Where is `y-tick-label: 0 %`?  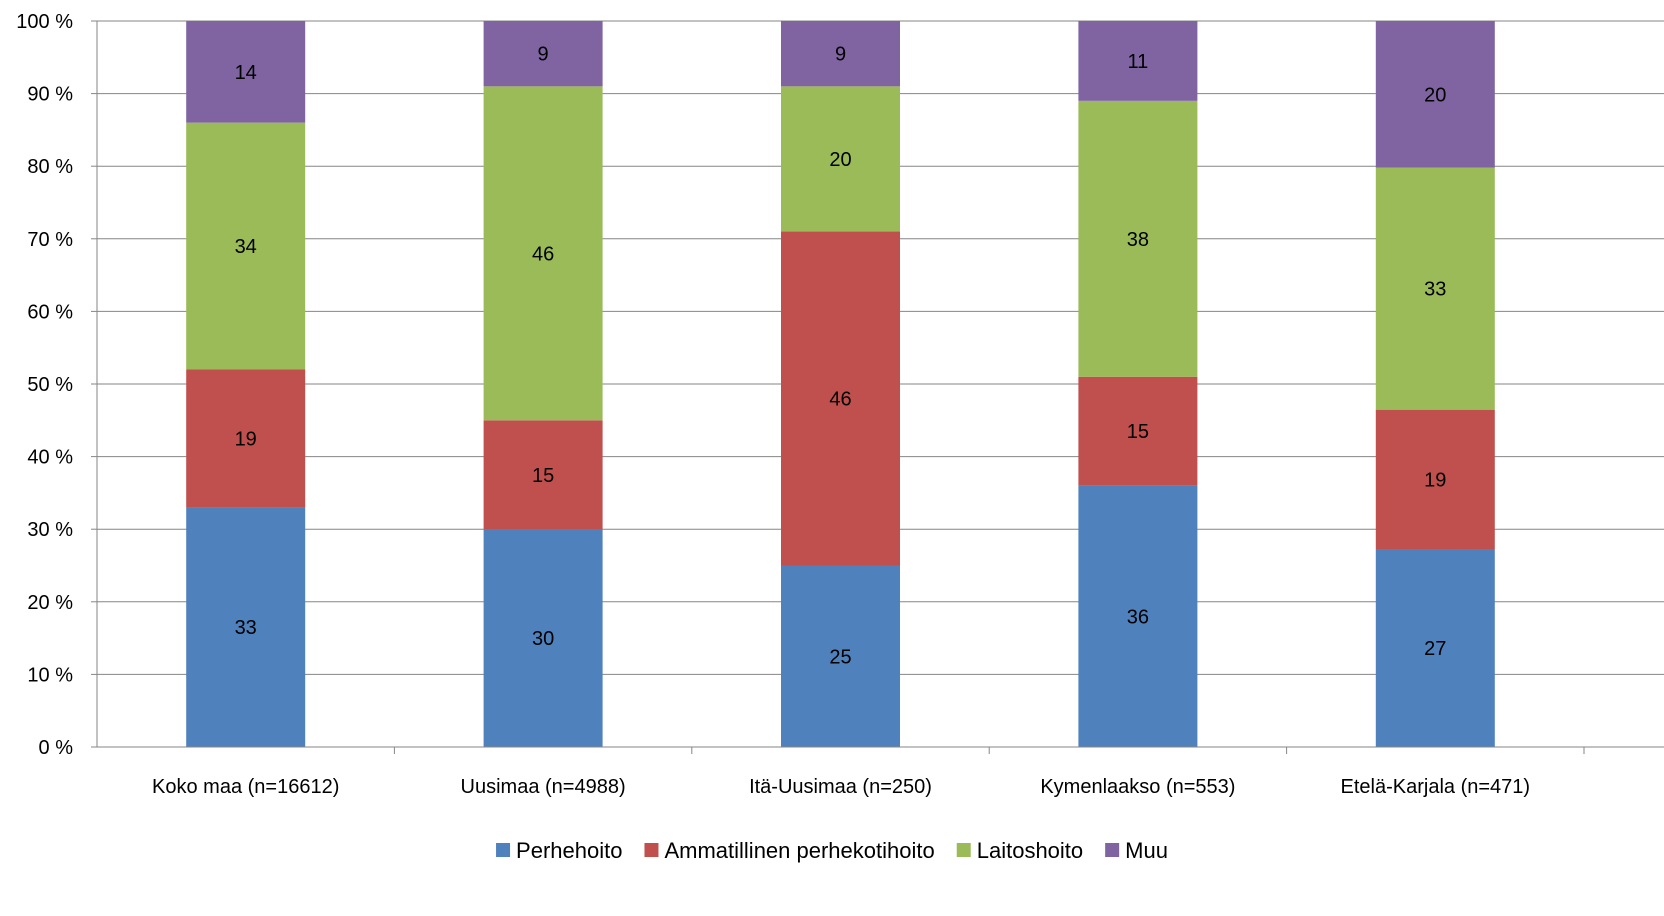
y-tick-label: 0 % is located at coordinates (56, 748).